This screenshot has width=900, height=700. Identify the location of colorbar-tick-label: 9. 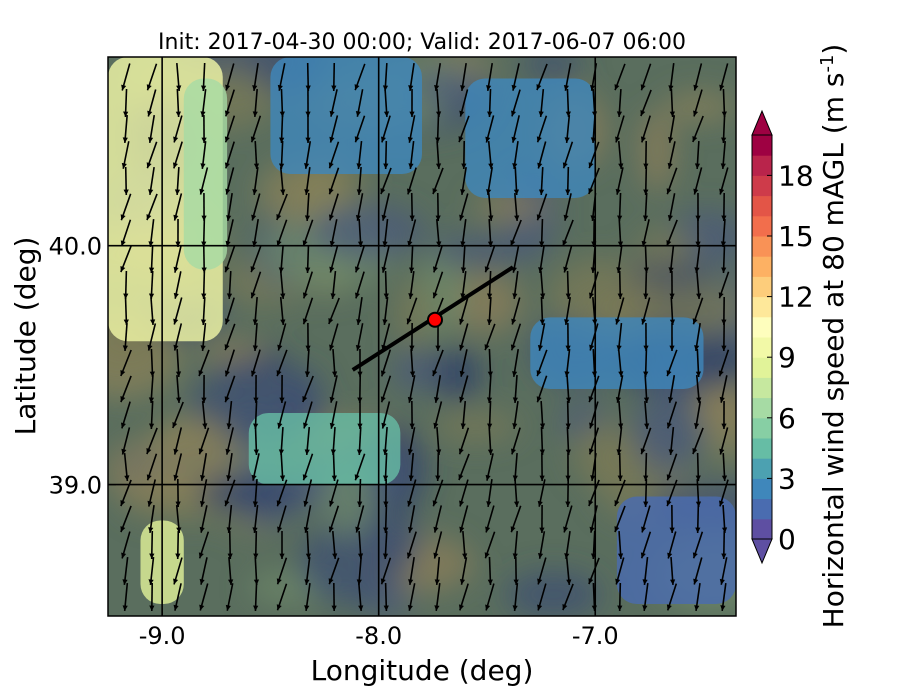
(787, 357).